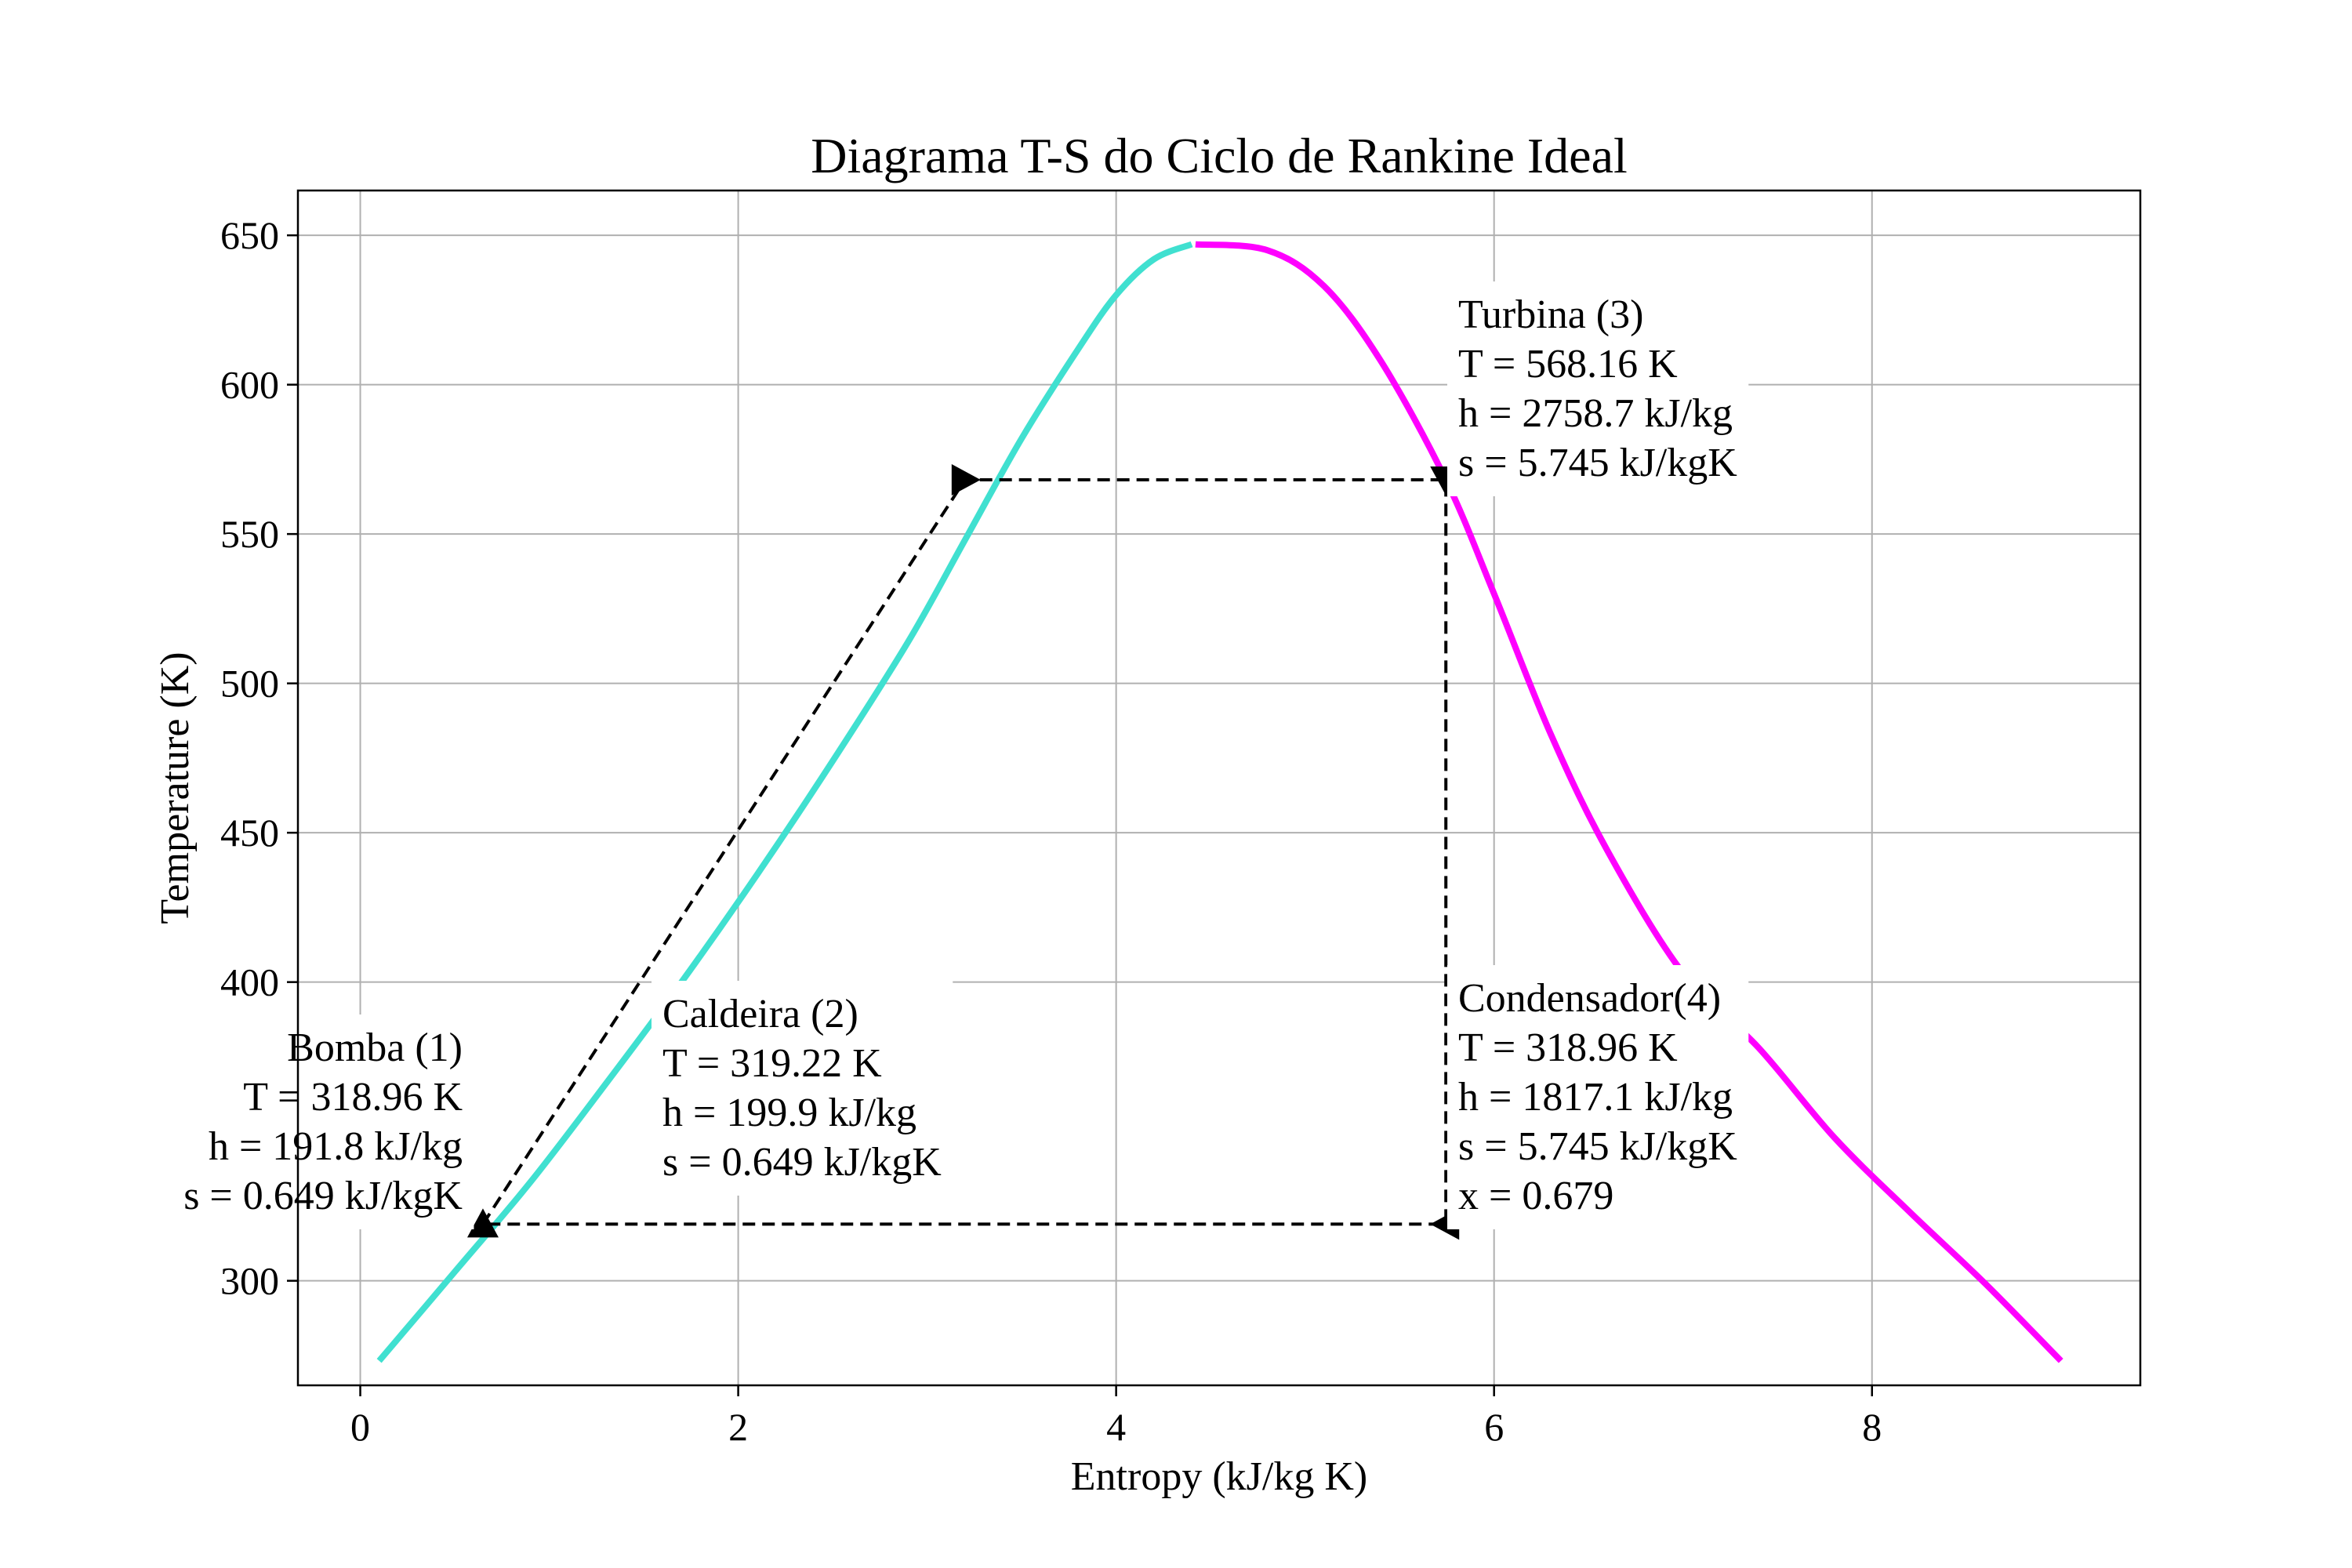 This screenshot has height=1568, width=2352. What do you see at coordinates (175, 788) in the screenshot?
I see `y-axis-label: Temperature (K)` at bounding box center [175, 788].